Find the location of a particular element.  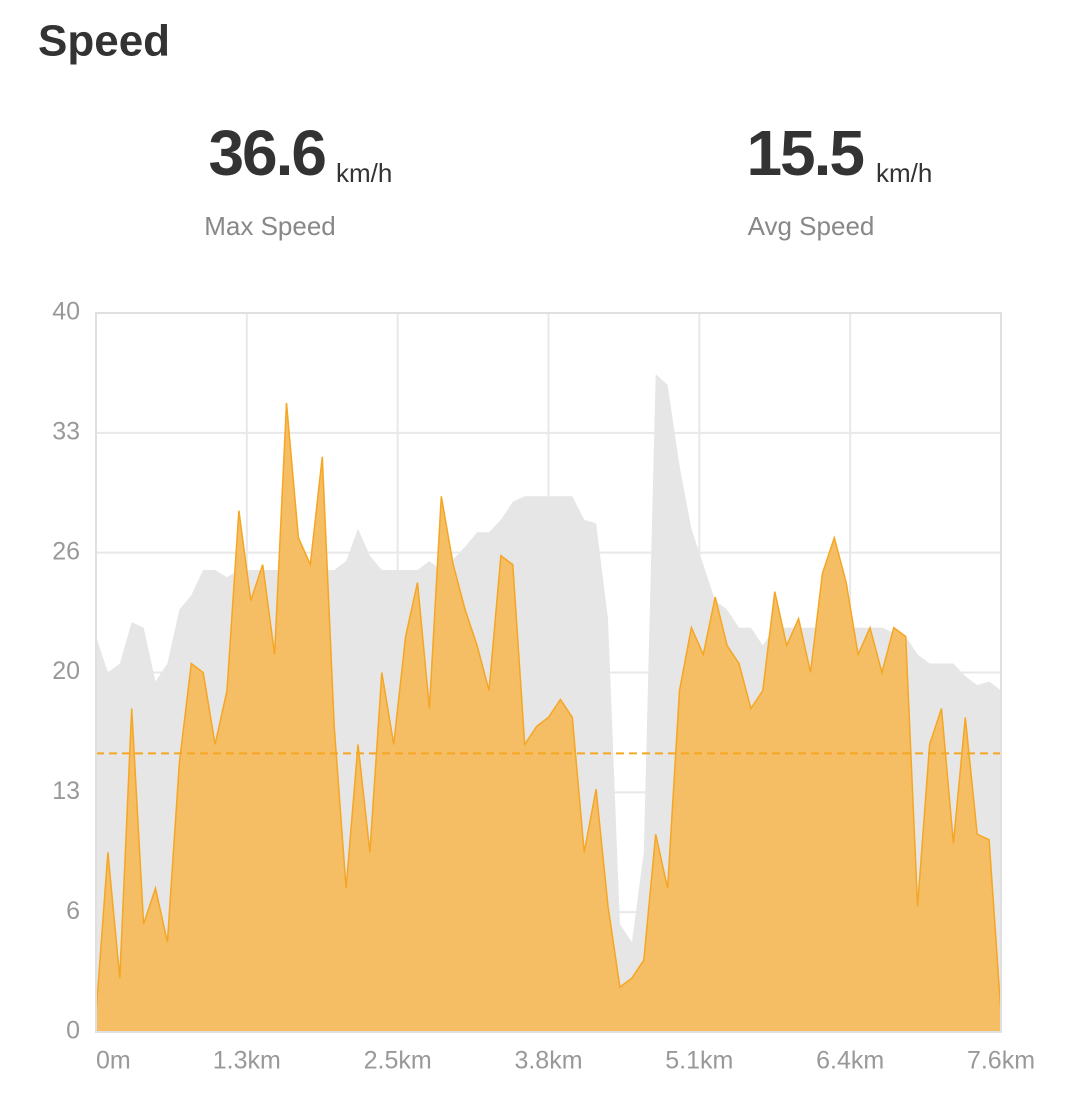

y-tick-label: 13 is located at coordinates (66, 791).